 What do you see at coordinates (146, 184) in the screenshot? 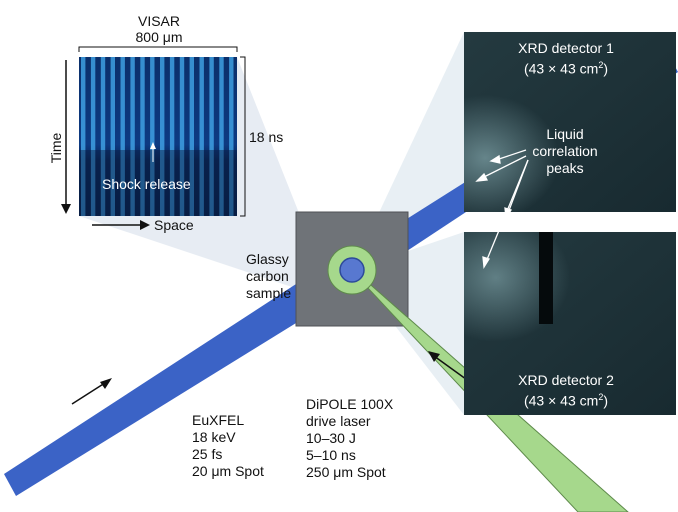
I see `shock-release-label: Shock release` at bounding box center [146, 184].